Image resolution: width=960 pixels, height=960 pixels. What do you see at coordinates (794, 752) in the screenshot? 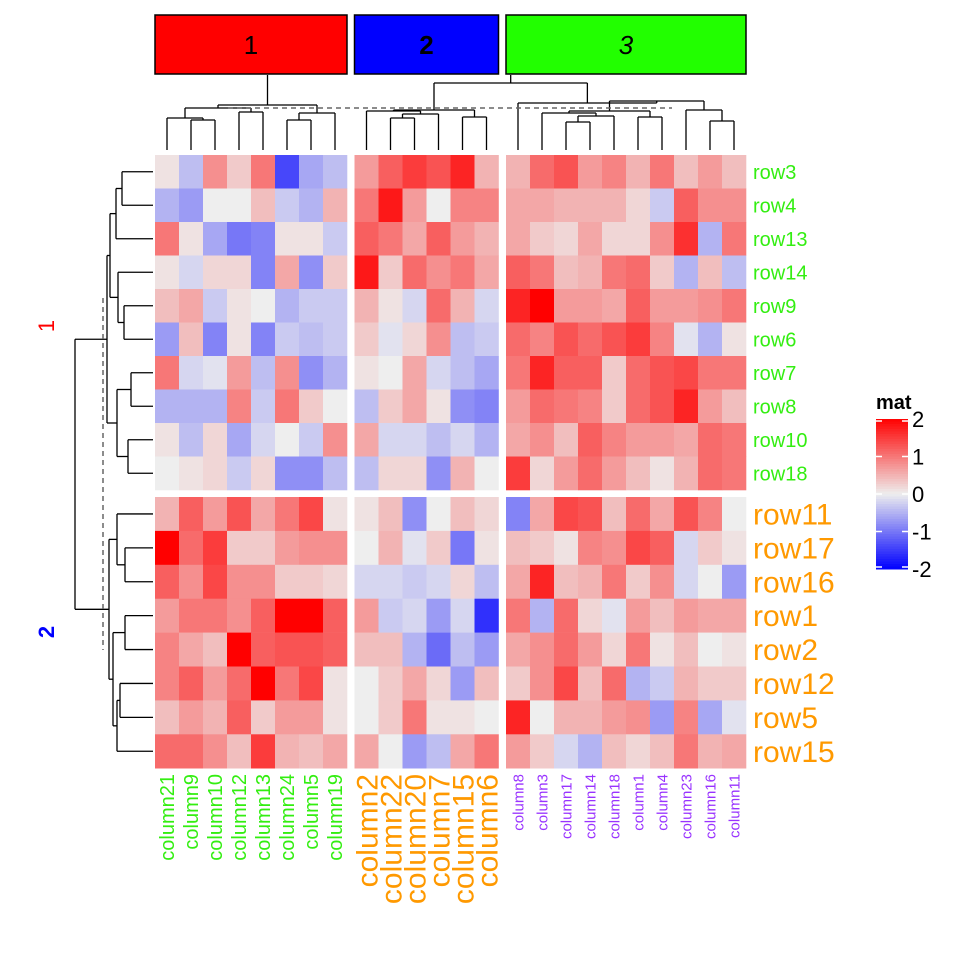
I see `row-label: row15` at bounding box center [794, 752].